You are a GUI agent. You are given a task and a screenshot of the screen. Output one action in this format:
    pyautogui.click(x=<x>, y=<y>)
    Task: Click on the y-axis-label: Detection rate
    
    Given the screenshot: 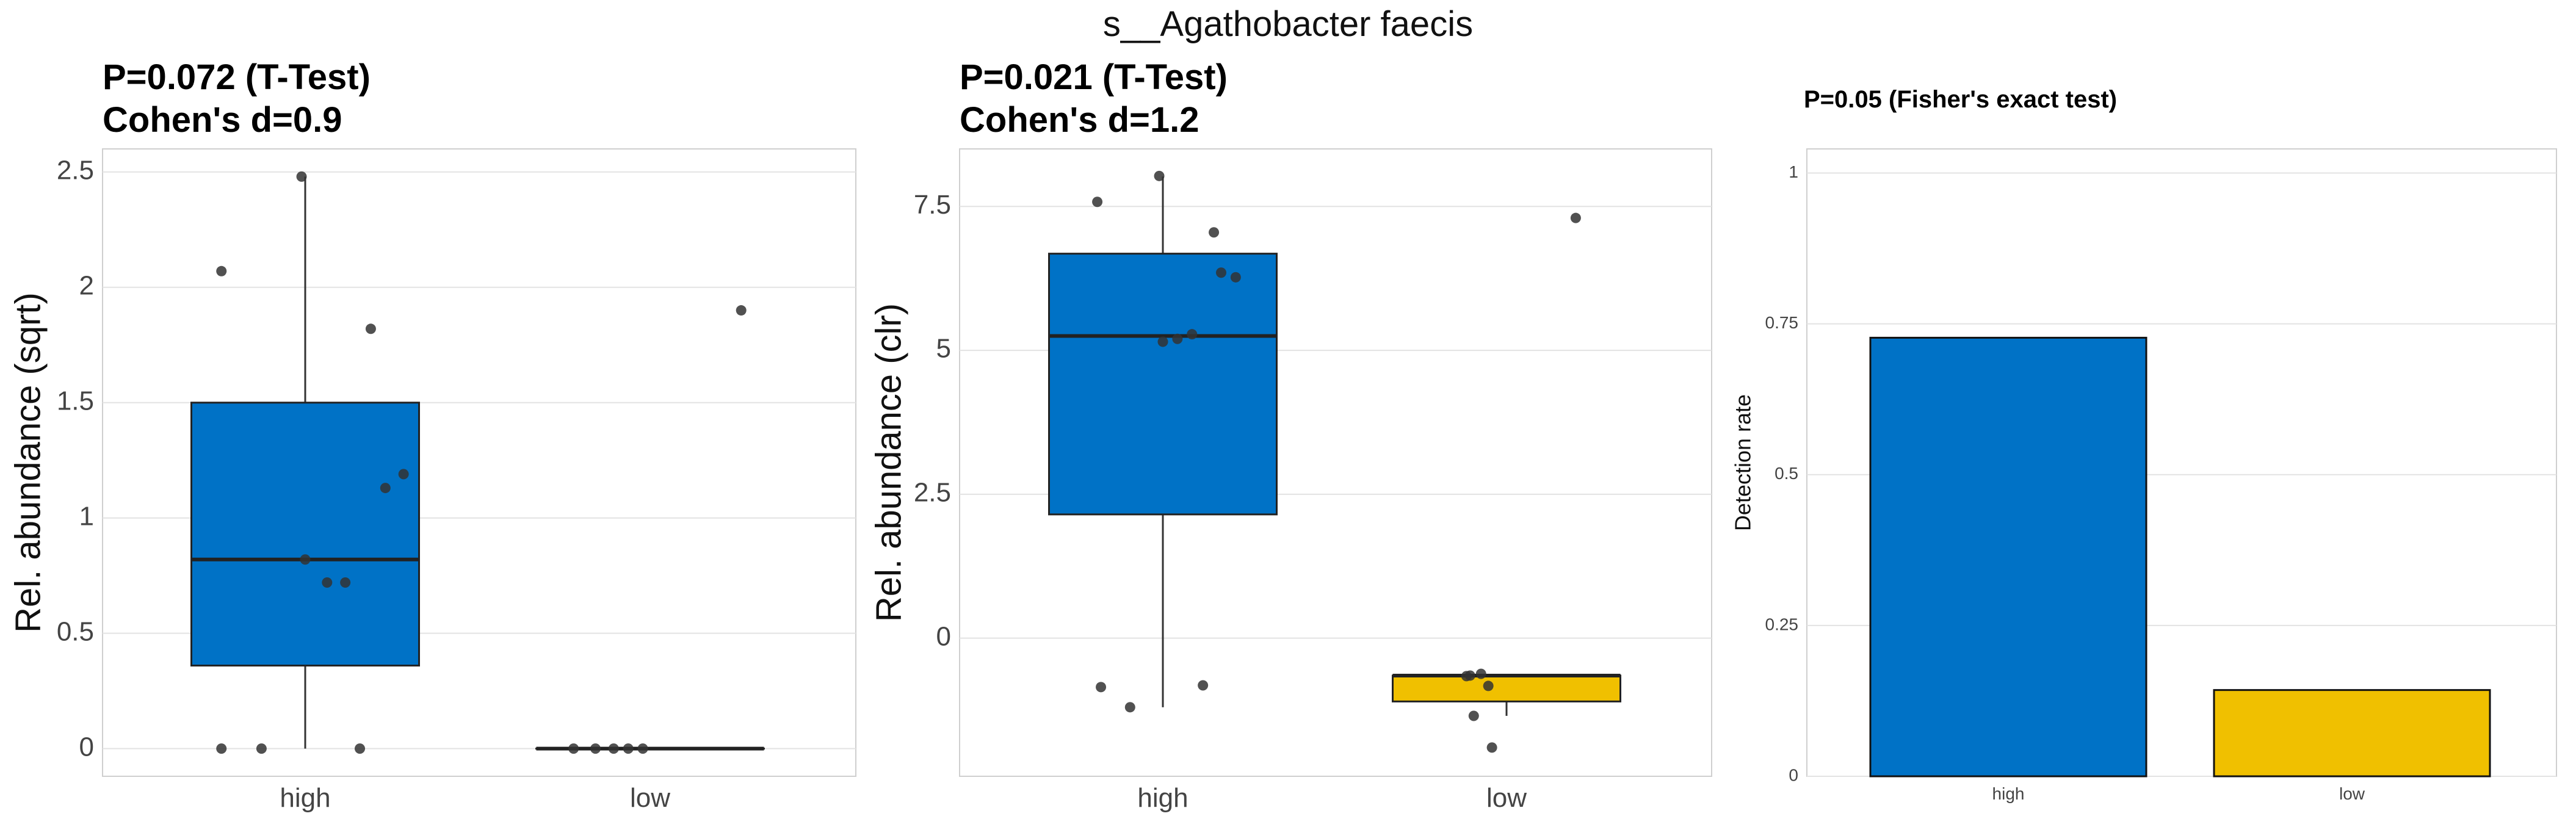 What is the action you would take?
    pyautogui.click(x=1743, y=462)
    